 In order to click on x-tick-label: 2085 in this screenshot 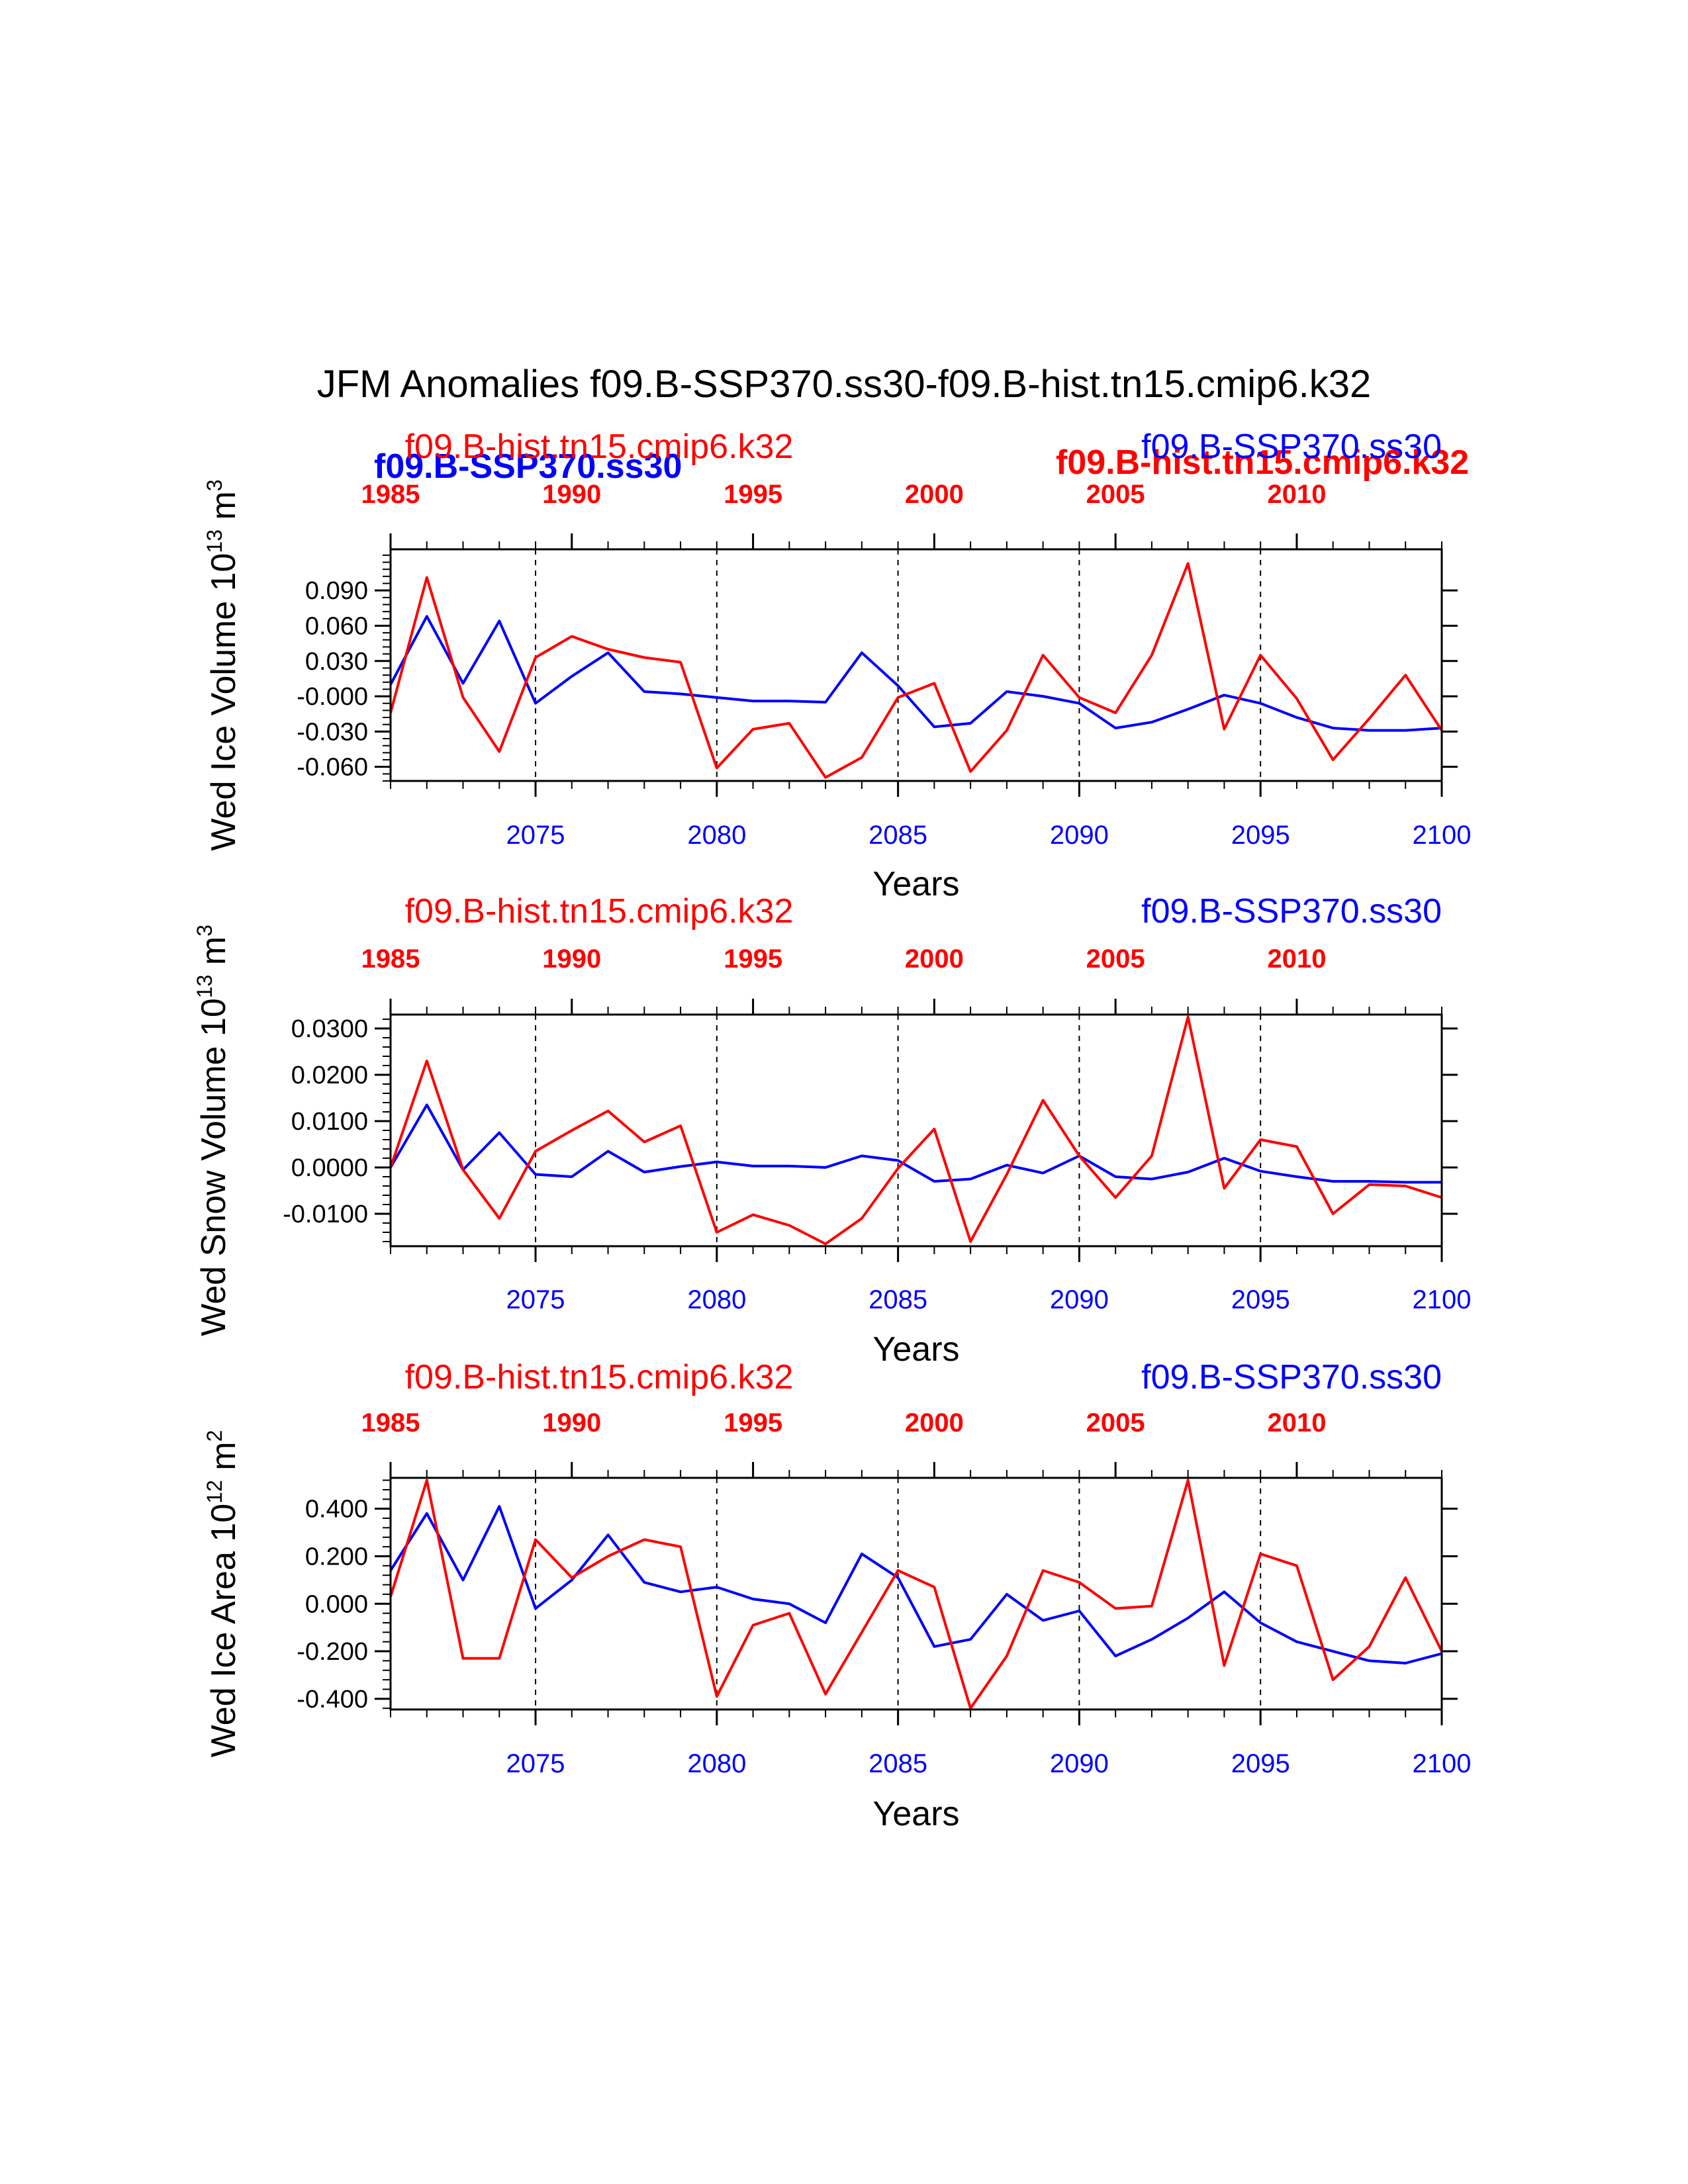, I will do `click(897, 1763)`.